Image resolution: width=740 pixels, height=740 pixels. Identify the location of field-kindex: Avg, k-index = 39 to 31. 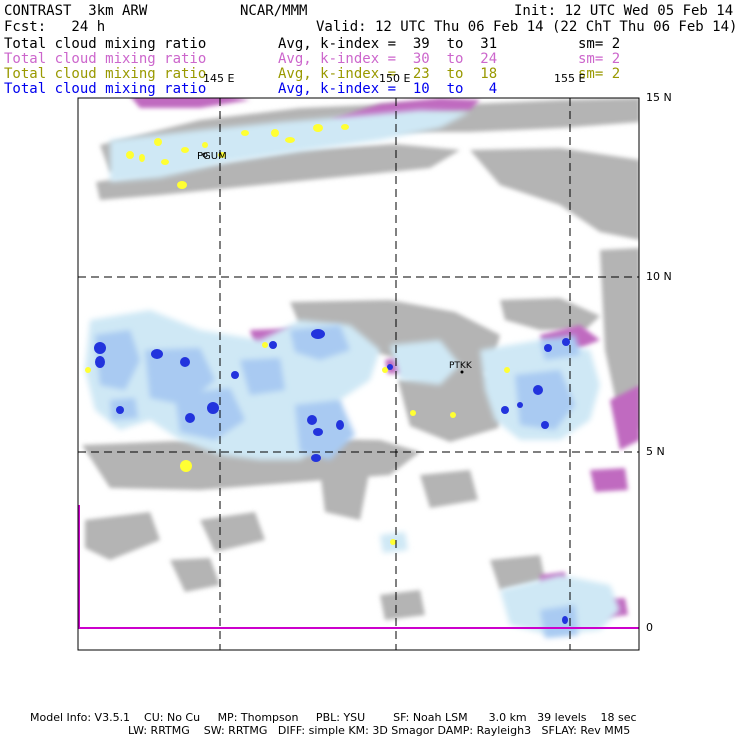
(388, 44).